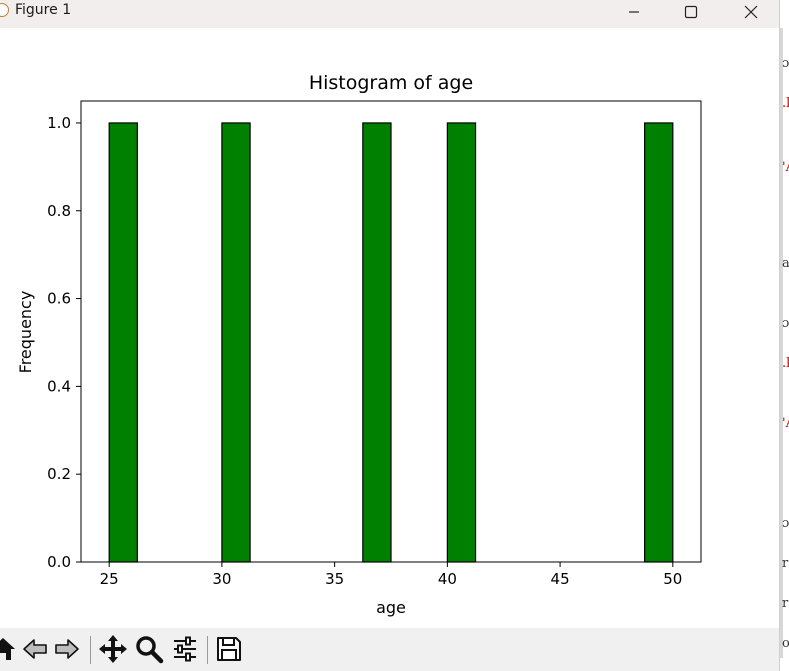 The width and height of the screenshot is (789, 671). I want to click on back-button, so click(35, 649).